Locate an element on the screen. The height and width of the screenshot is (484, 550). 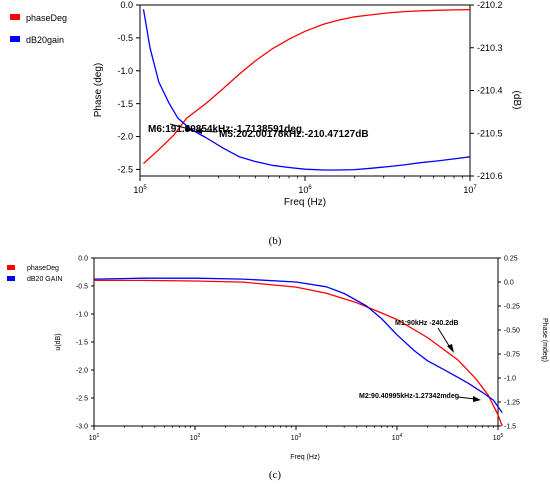
chart-b-left-axis-label: Phase (deg) is located at coordinates (98, 90).